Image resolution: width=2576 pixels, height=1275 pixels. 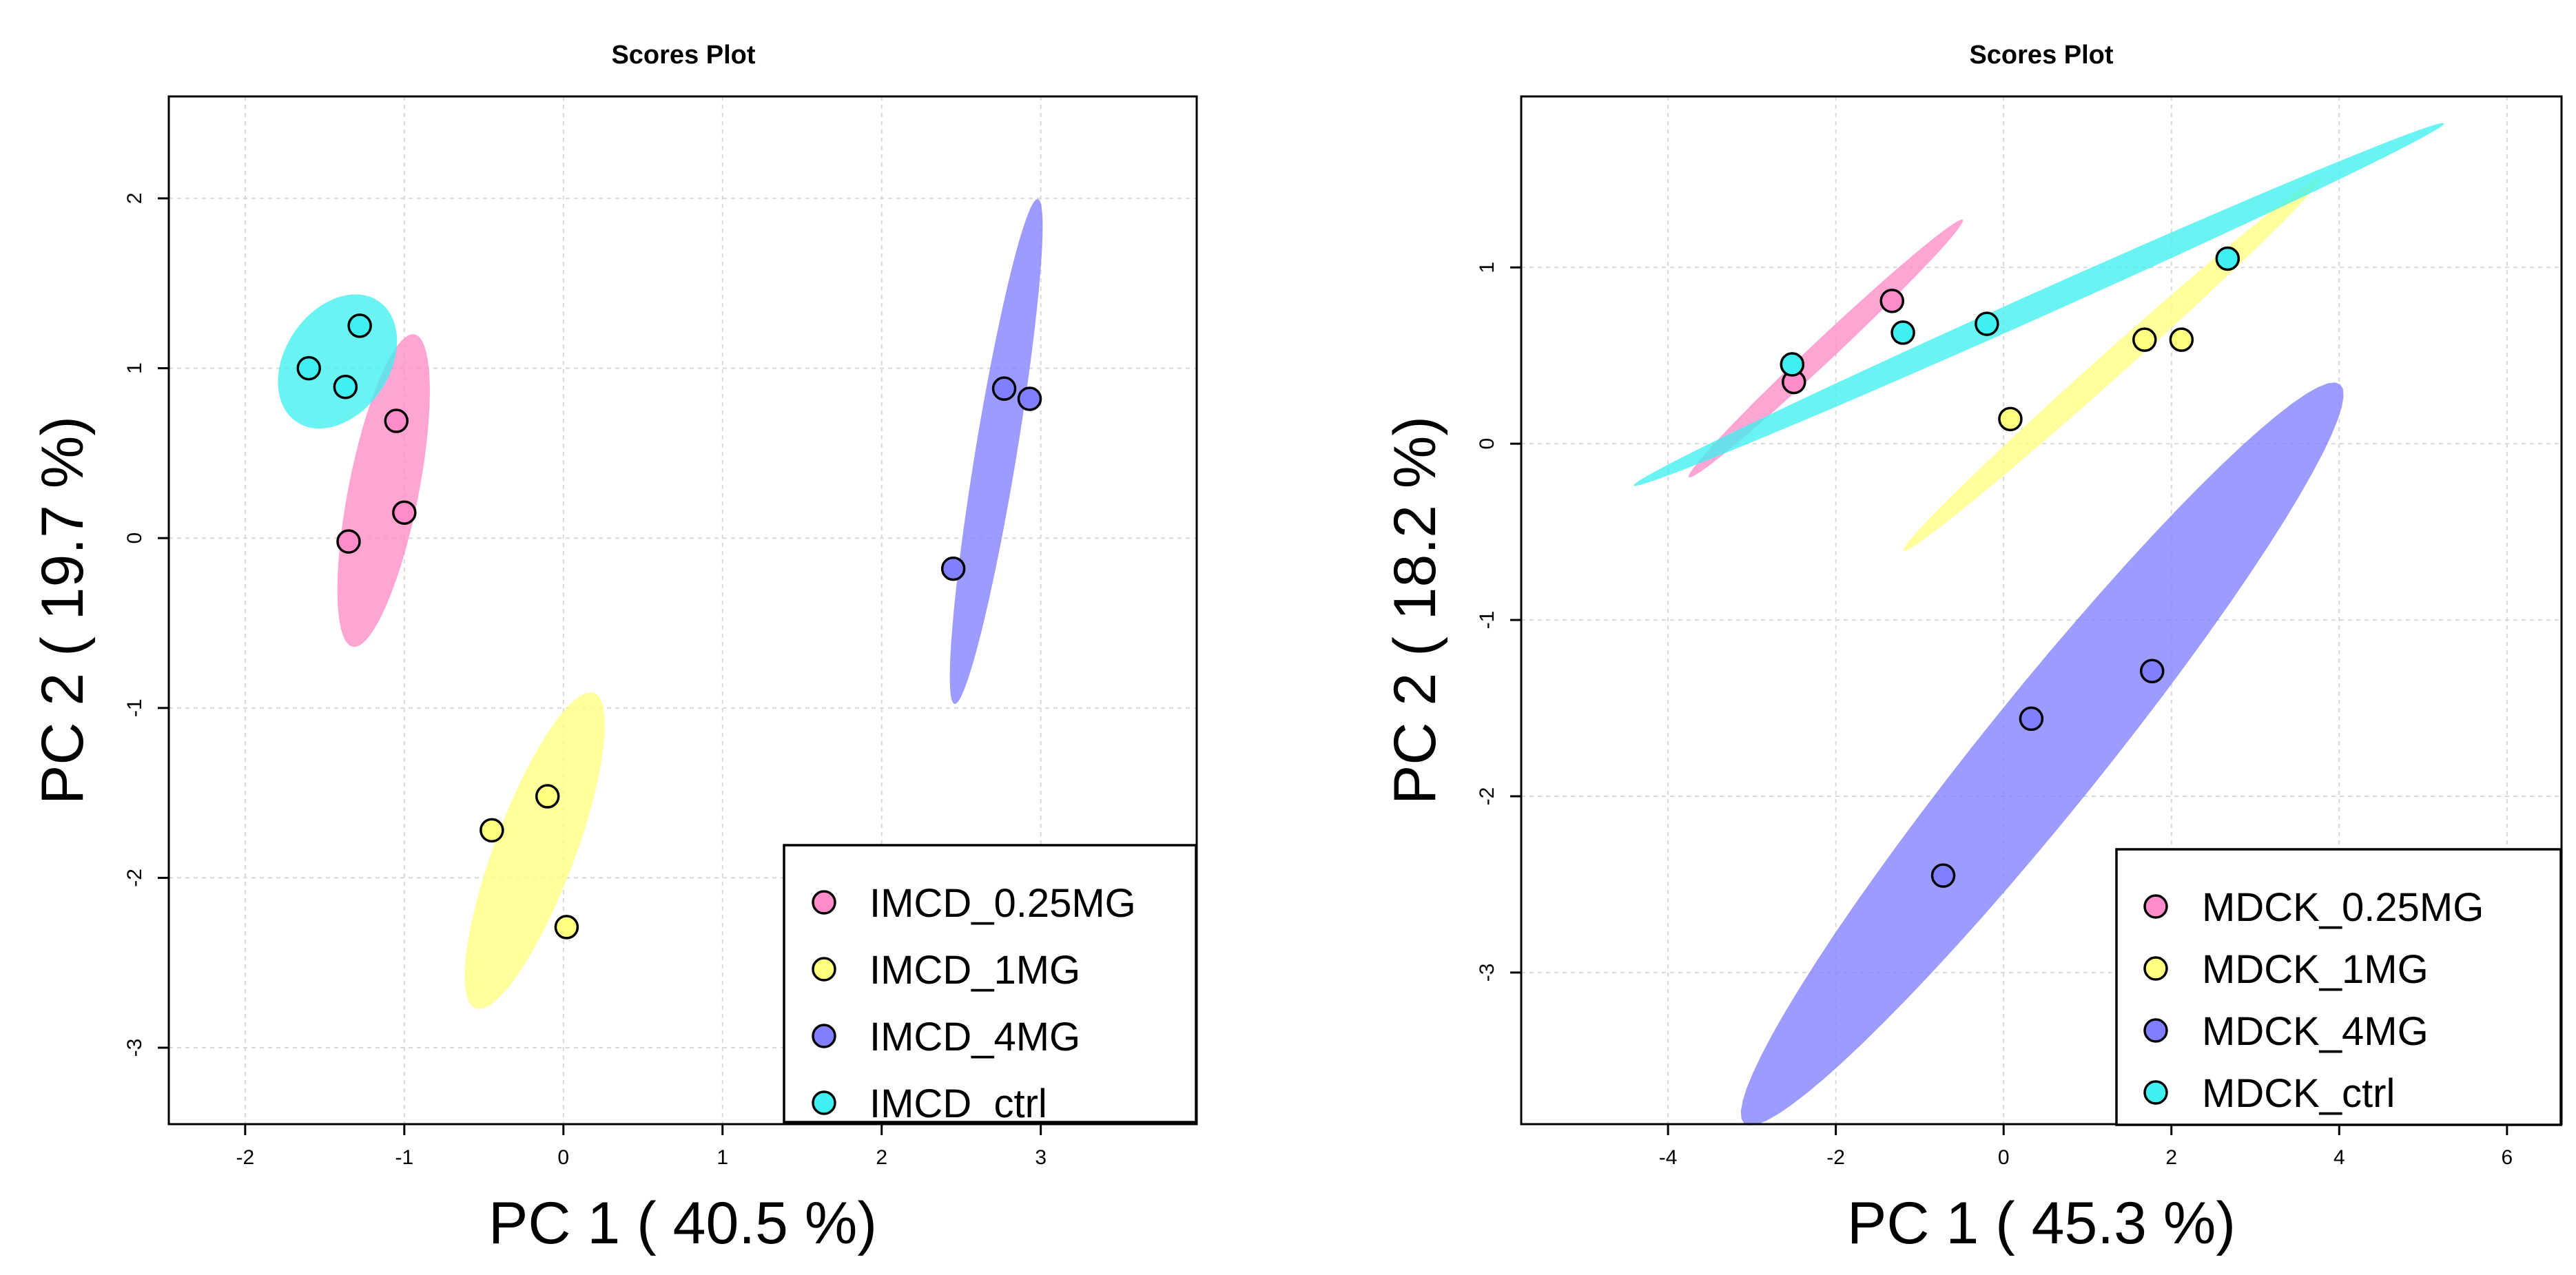 What do you see at coordinates (134, 199) in the screenshot?
I see `y-tick-label: 2` at bounding box center [134, 199].